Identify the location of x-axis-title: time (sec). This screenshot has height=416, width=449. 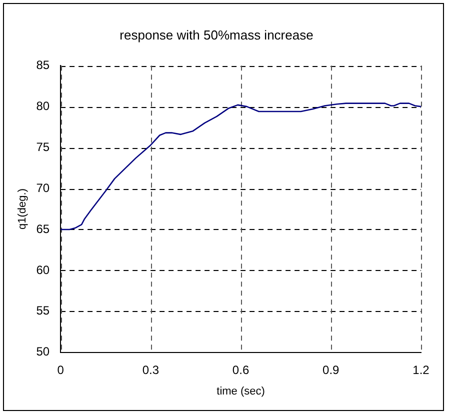
(240, 391).